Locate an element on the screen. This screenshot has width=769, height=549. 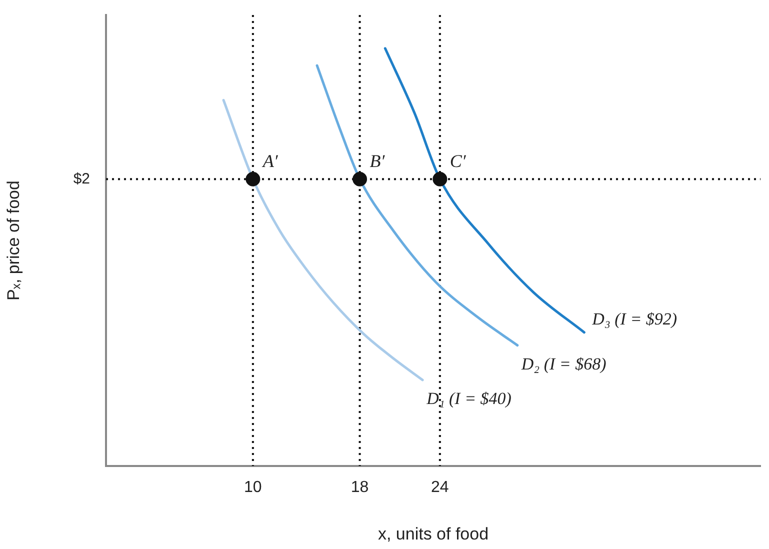
x-tick-label: 24 is located at coordinates (440, 487).